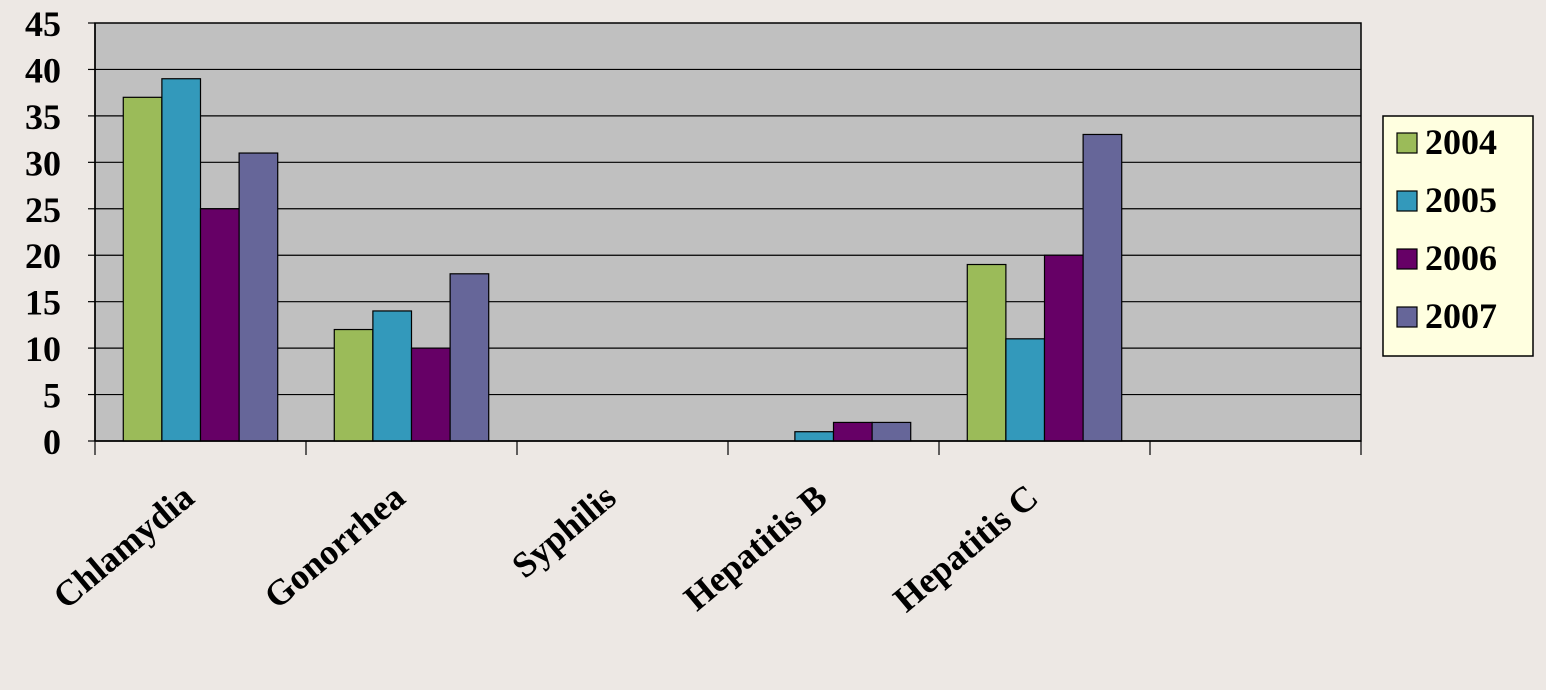 This screenshot has height=690, width=1546. What do you see at coordinates (43, 233) in the screenshot?
I see `y-axis-tick-labels: 0 5 10 15 20 25 30 35 40 45` at bounding box center [43, 233].